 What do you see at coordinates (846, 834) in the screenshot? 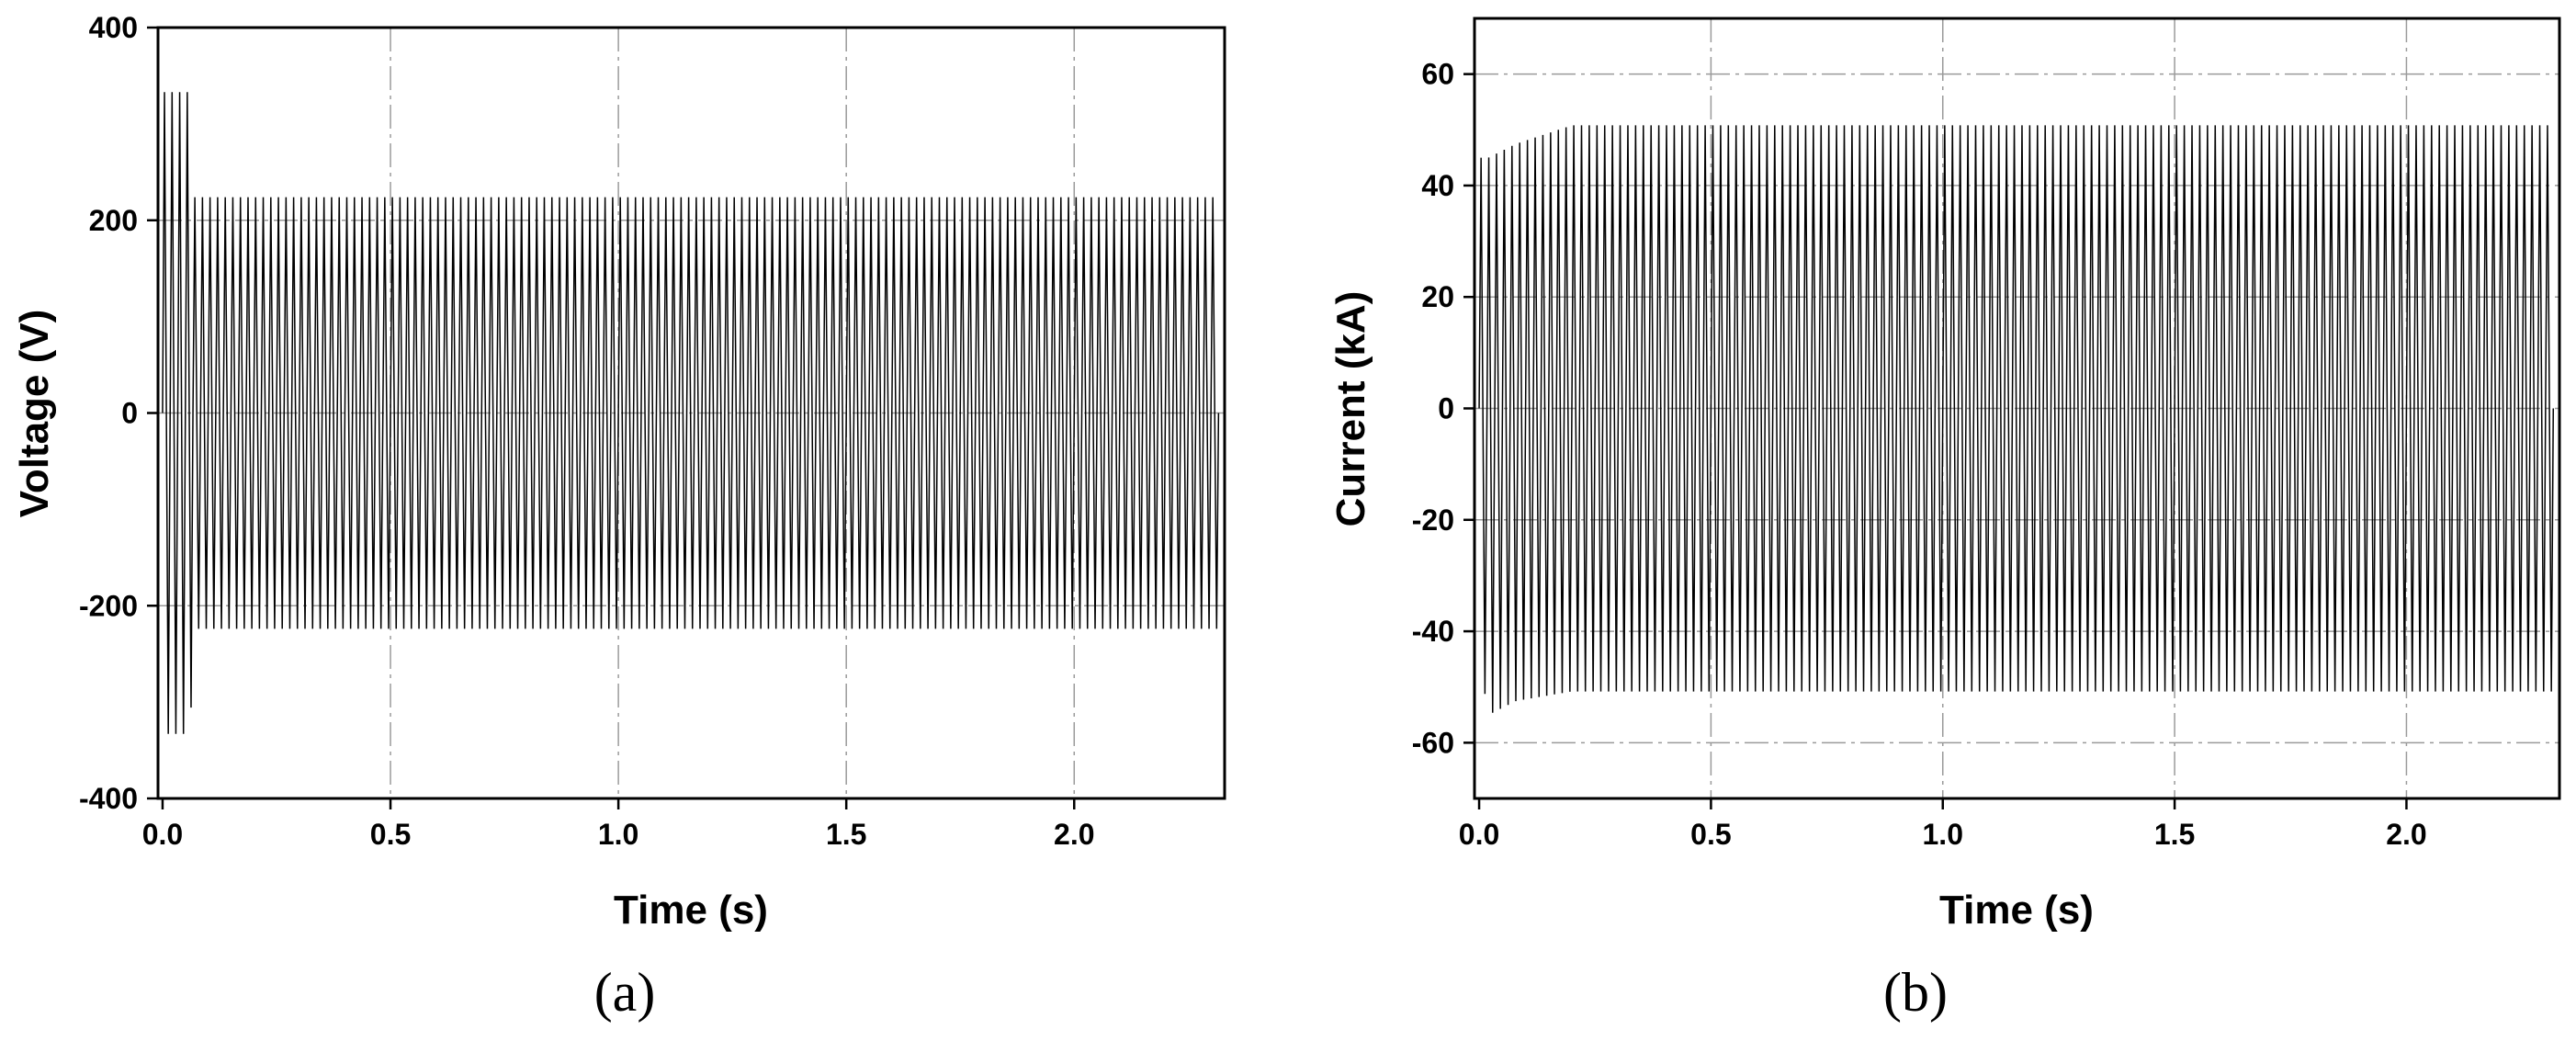
I see `panel-a-x-tick-label: 1.5` at bounding box center [846, 834].